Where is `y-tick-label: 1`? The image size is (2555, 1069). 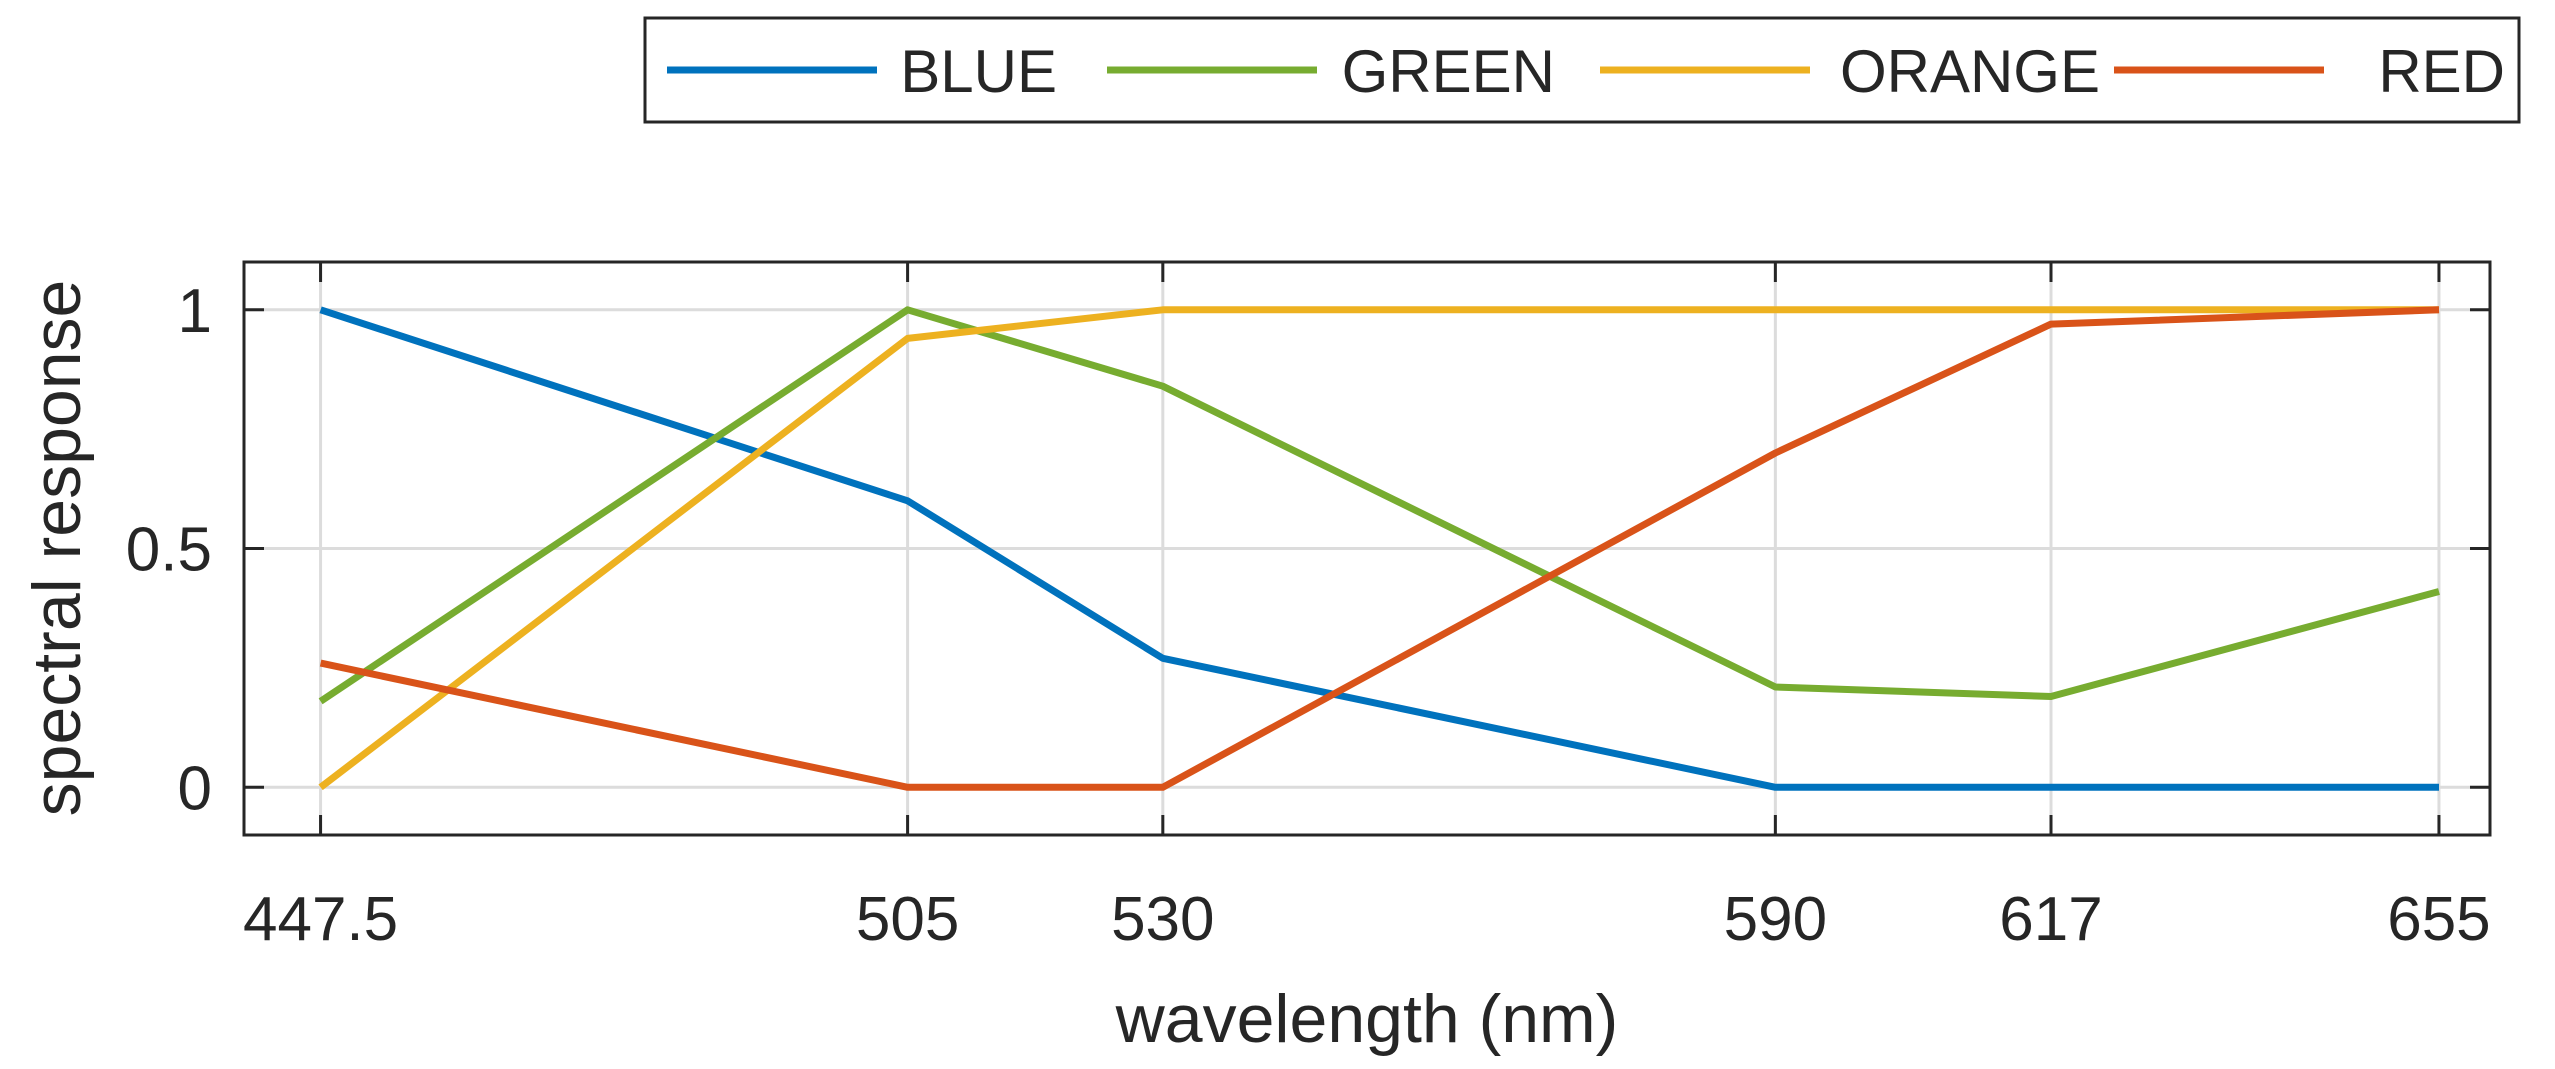 y-tick-label: 1 is located at coordinates (195, 311).